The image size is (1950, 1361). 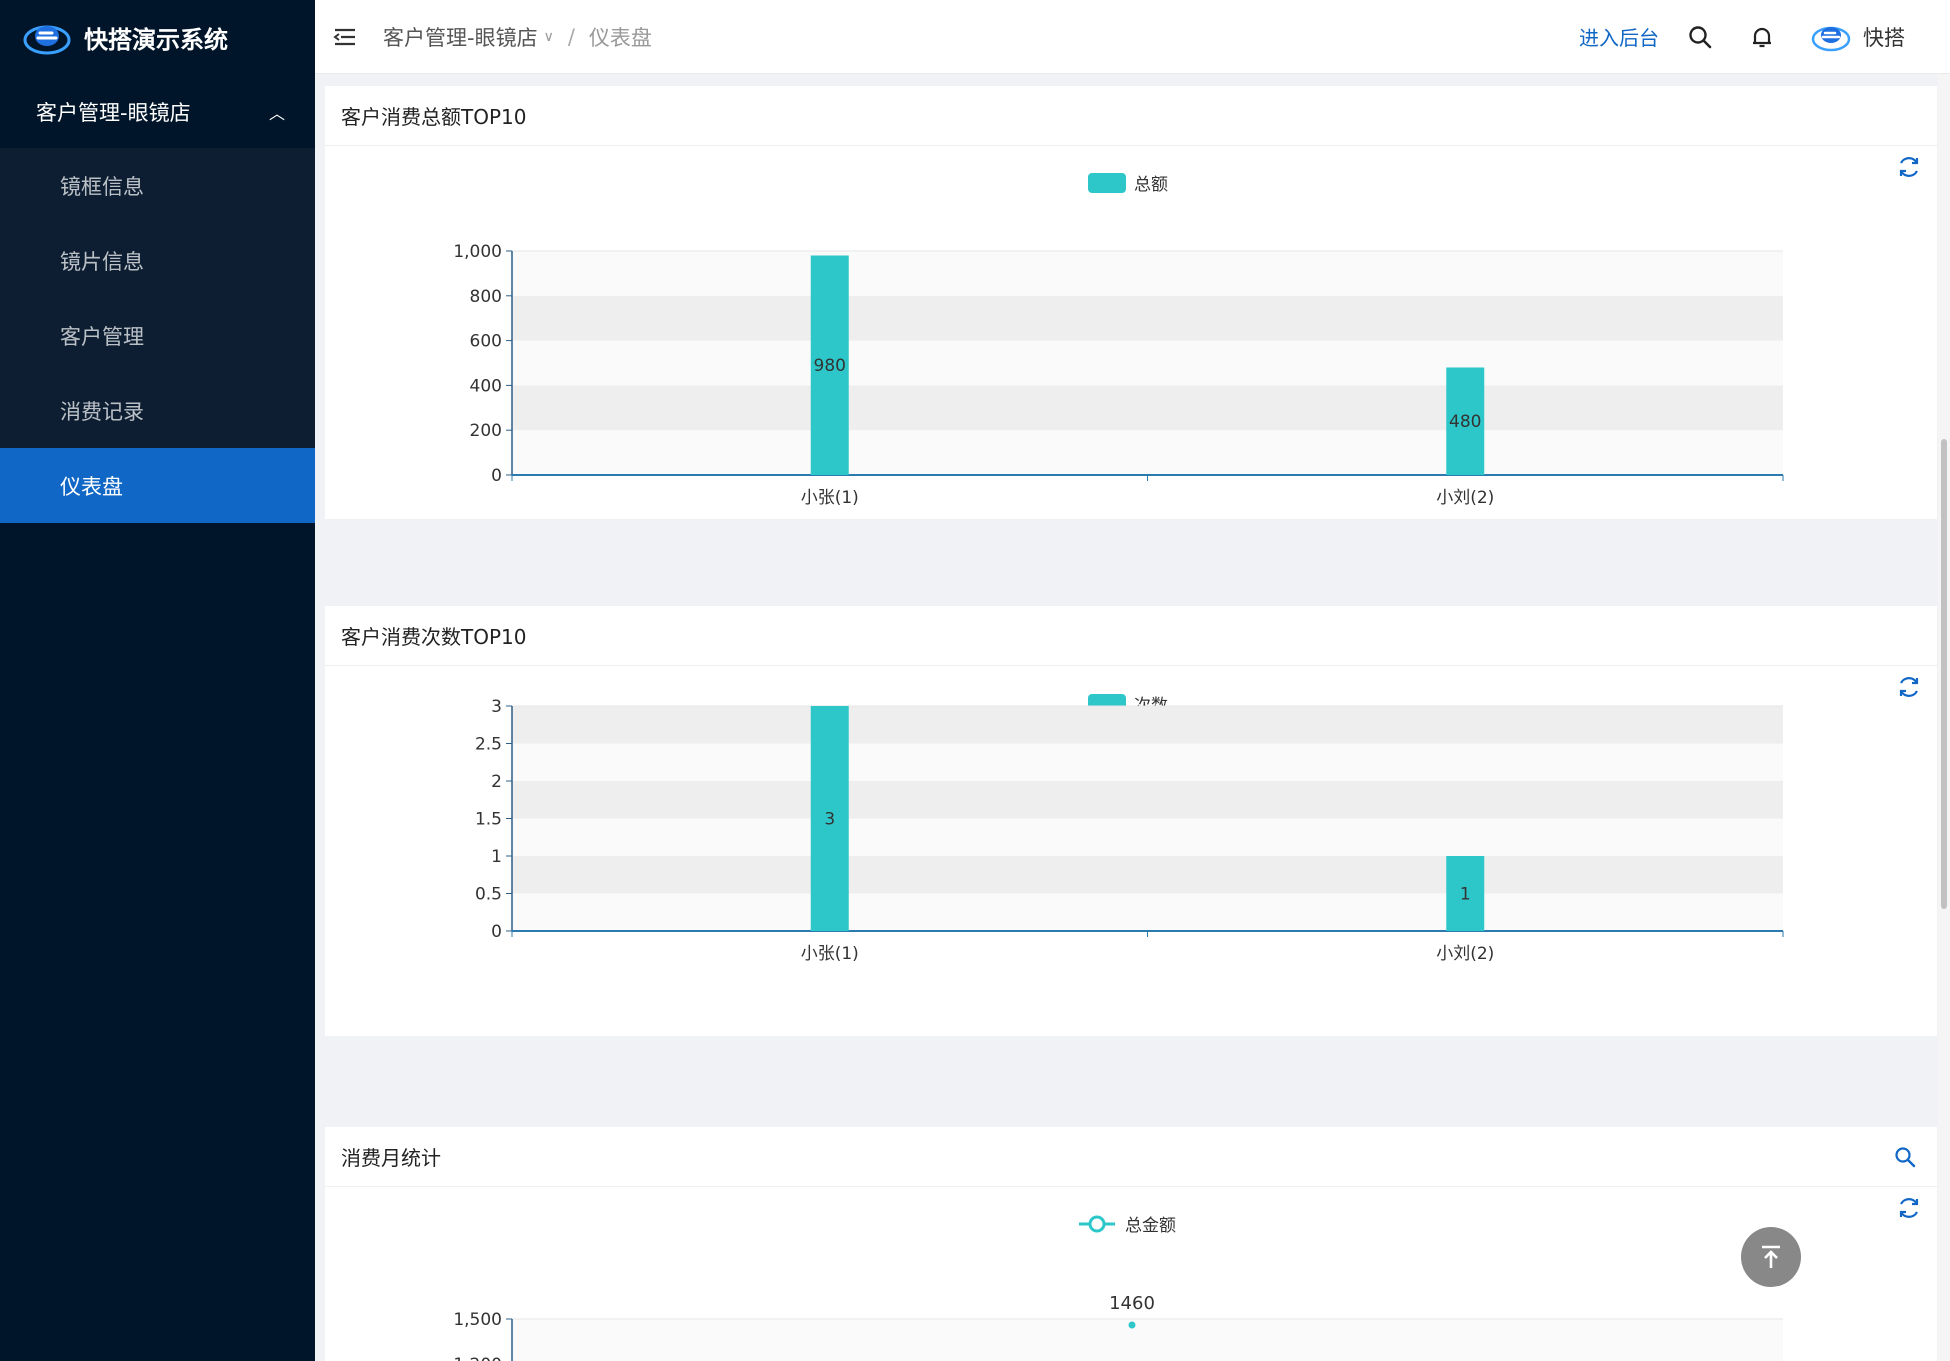 I want to click on user-name: 快搭, so click(x=1884, y=37).